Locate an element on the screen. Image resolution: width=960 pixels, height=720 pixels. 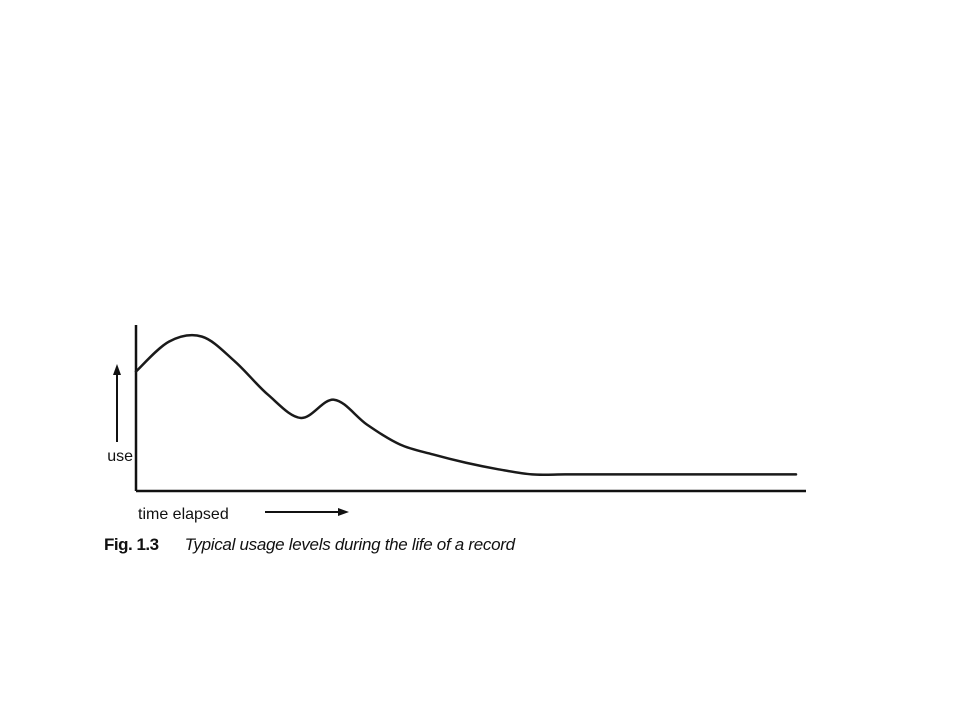
usage-curve is located at coordinates (466, 405).